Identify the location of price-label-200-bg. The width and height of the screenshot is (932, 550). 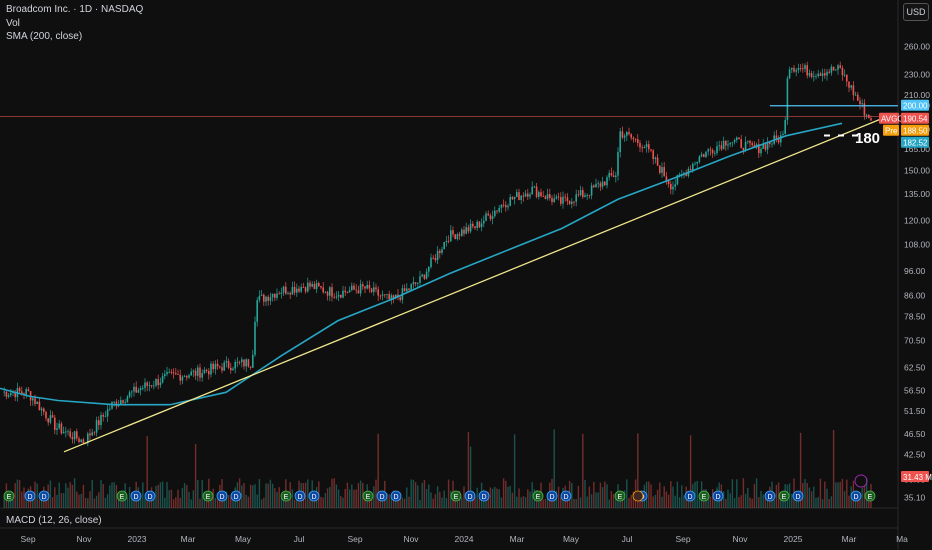
(915, 105).